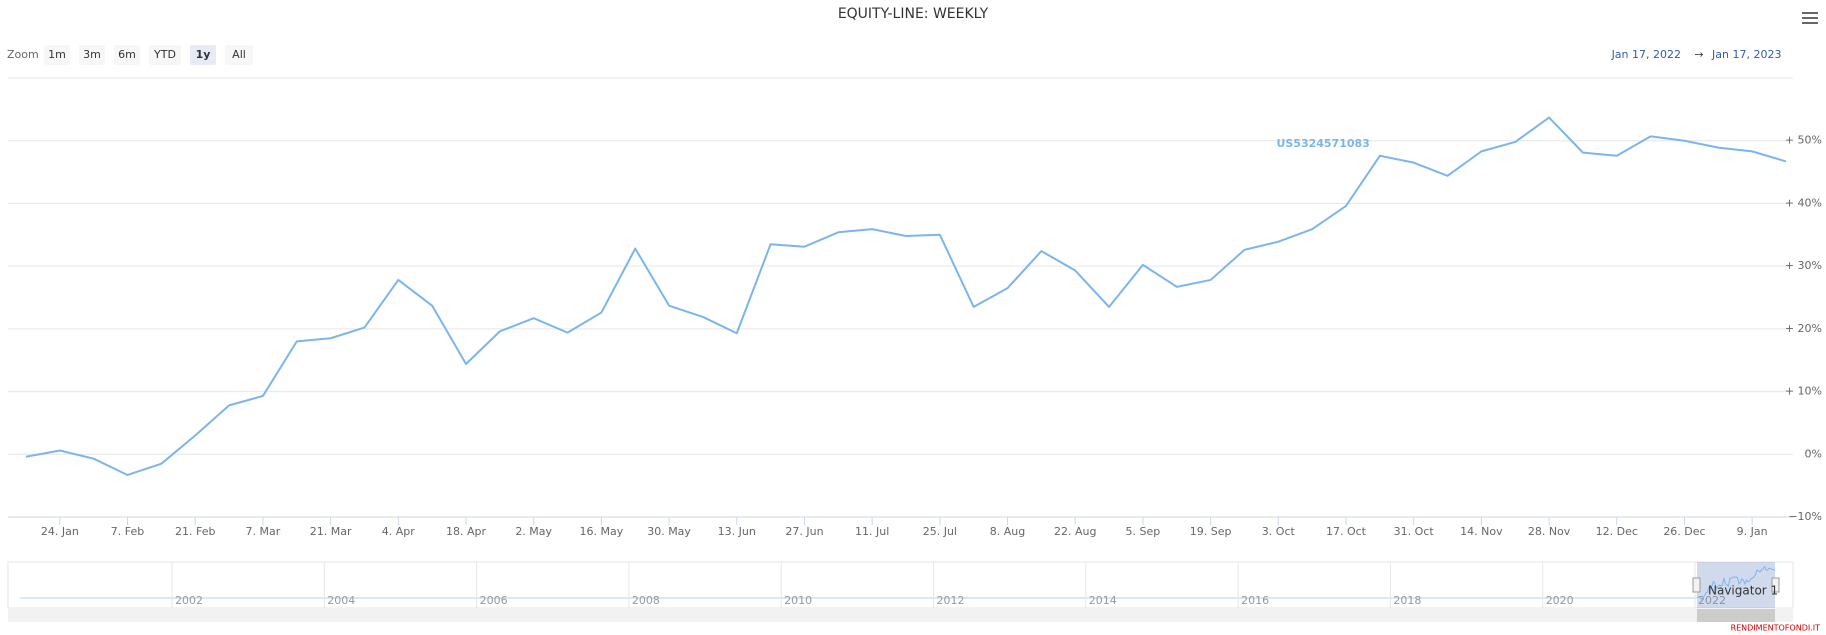 The width and height of the screenshot is (1826, 635). Describe the element at coordinates (1736, 582) in the screenshot. I see `navigator-line` at that location.